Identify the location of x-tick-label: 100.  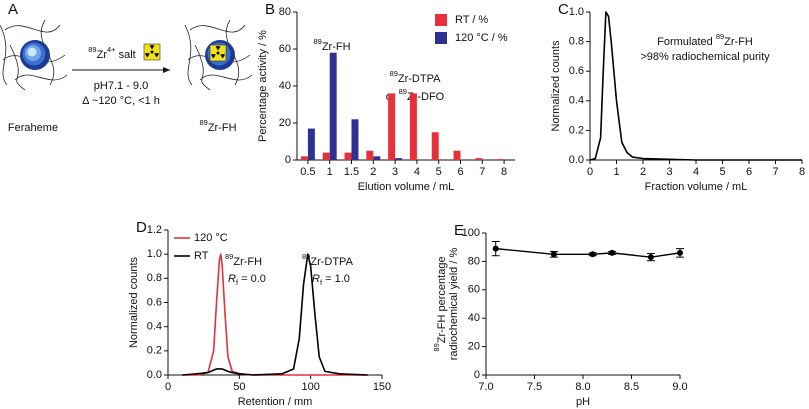
(310, 387).